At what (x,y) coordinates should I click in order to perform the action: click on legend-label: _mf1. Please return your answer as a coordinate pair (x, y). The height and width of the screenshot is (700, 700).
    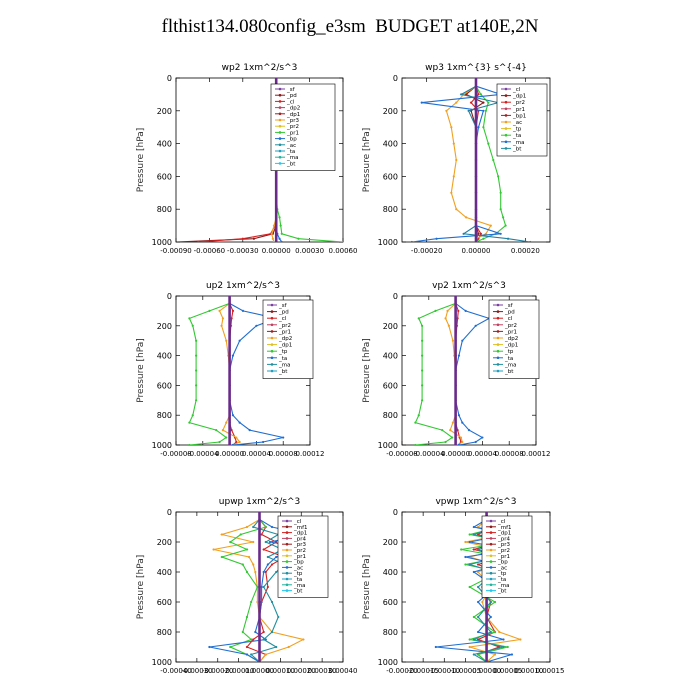
    Looking at the image, I should click on (300, 528).